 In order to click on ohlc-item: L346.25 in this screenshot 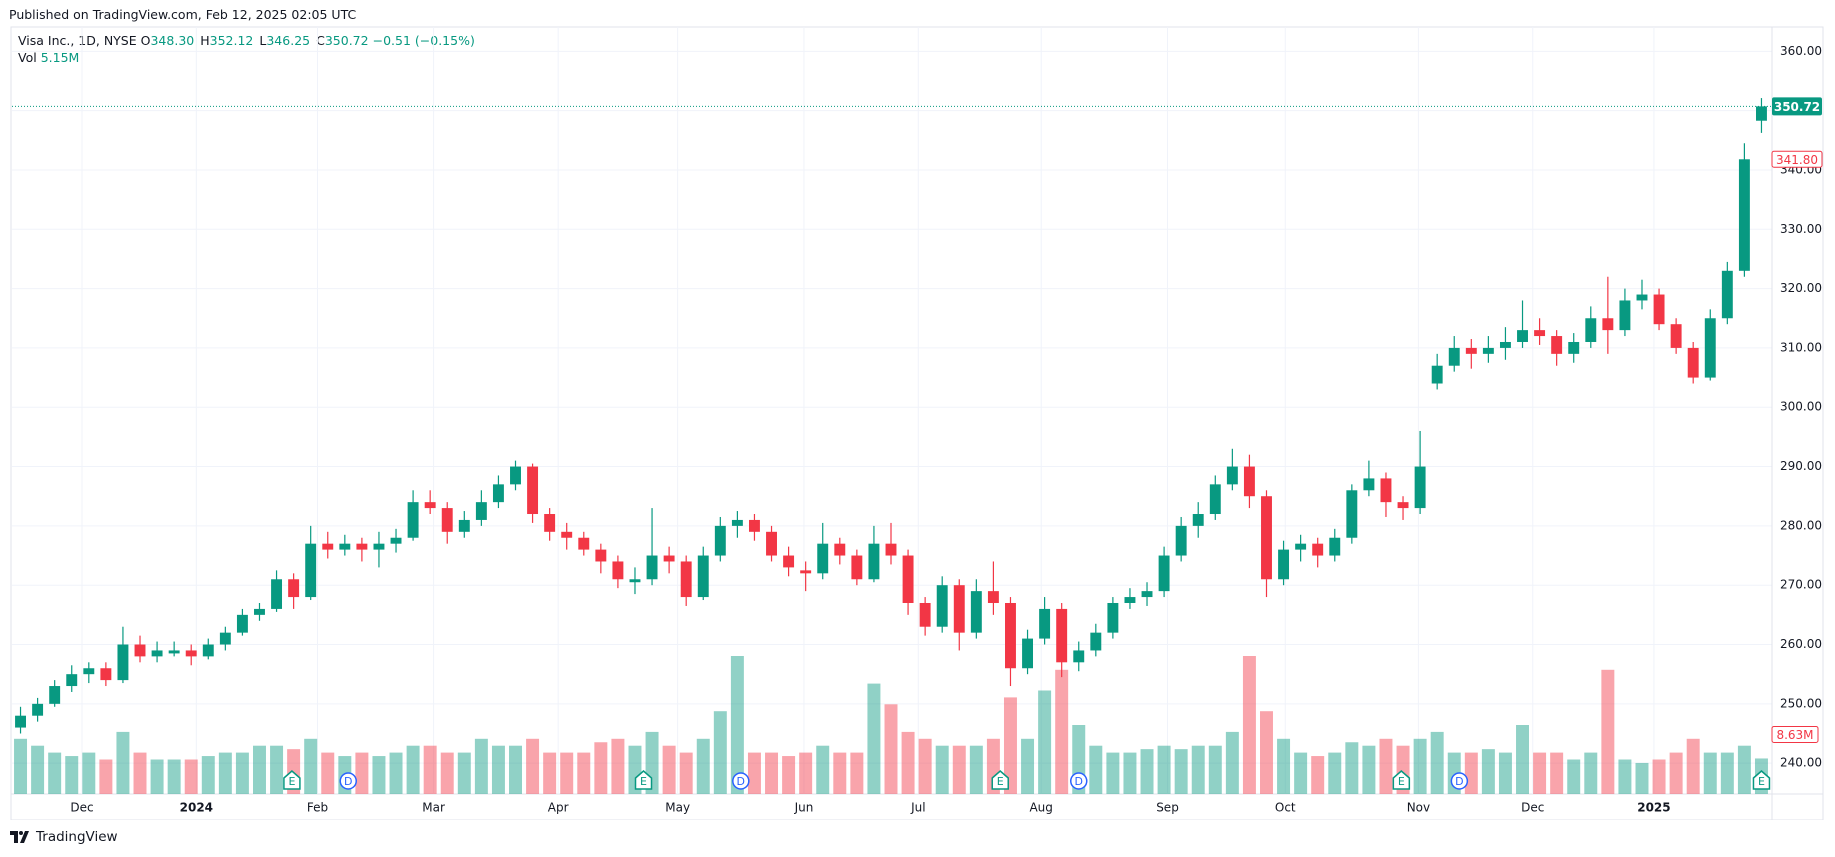, I will do `click(284, 40)`.